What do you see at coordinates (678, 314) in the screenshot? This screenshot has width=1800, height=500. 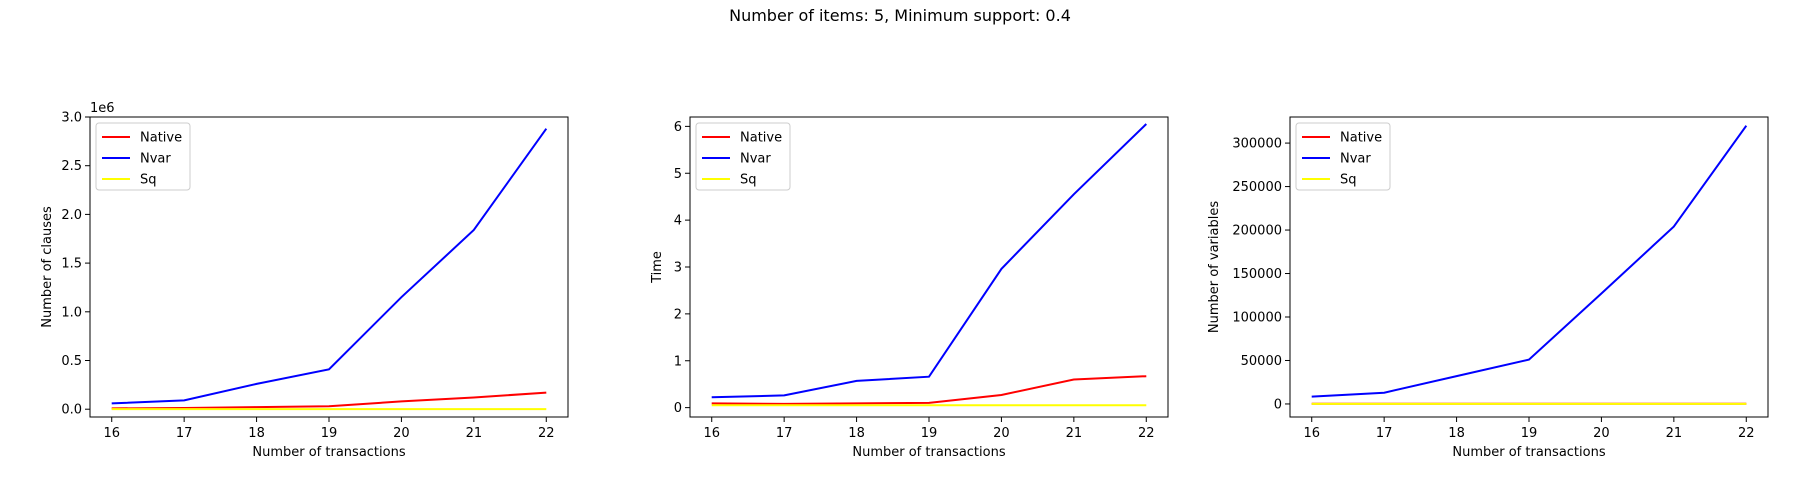 I see `y-tick-label: 2` at bounding box center [678, 314].